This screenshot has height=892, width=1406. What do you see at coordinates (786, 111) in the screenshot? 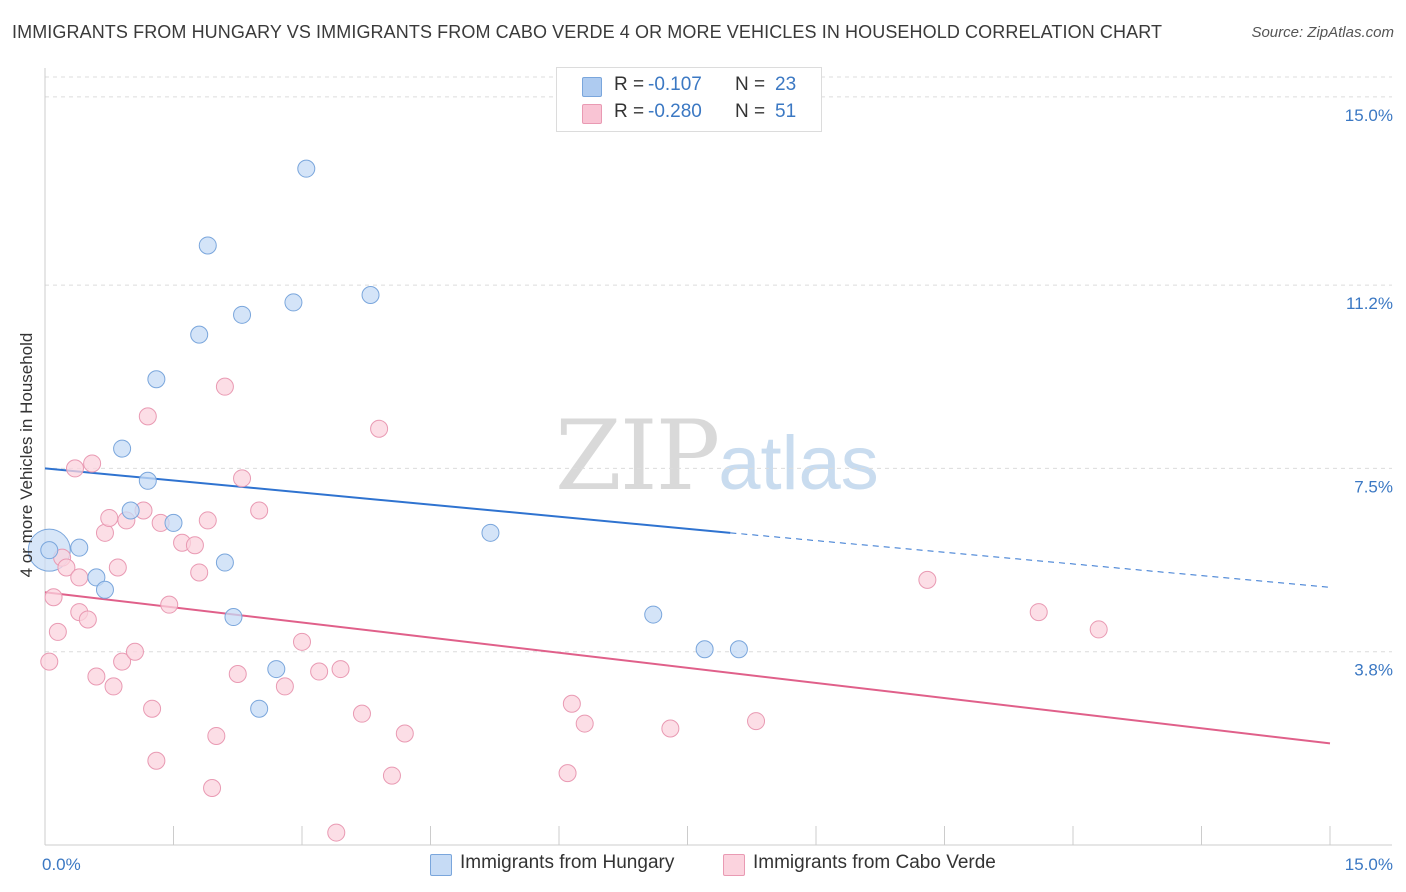
I see `legend-n-value: 51` at bounding box center [786, 111].